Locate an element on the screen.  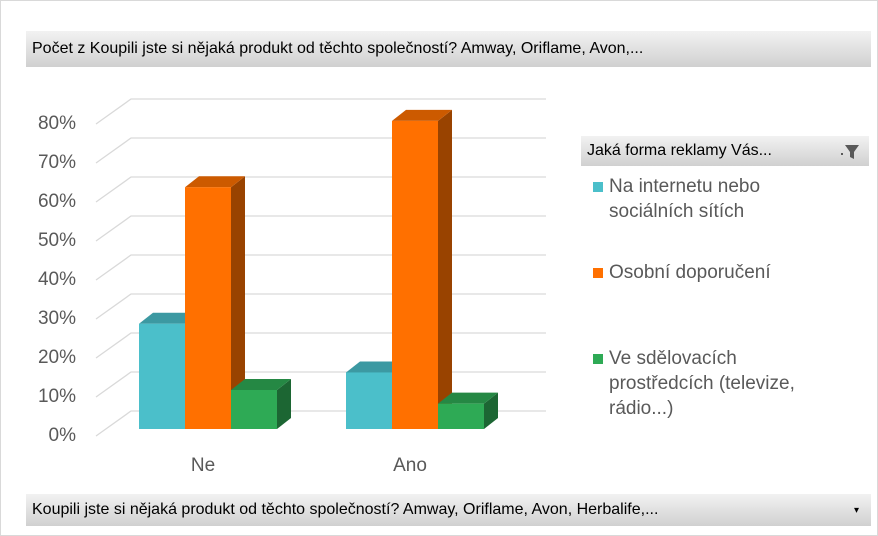
x-tick-label: Ne is located at coordinates (203, 465).